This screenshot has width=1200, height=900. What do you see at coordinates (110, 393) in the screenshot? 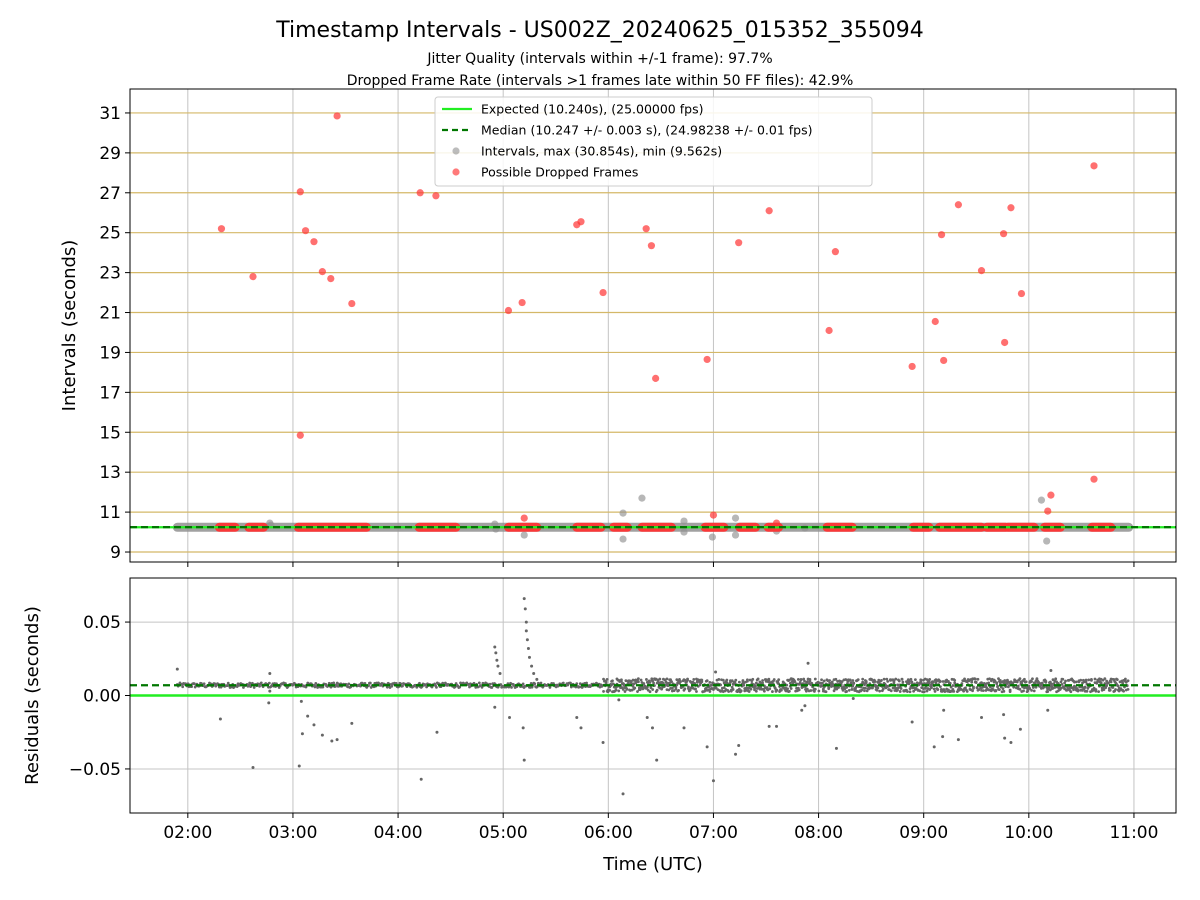
I see `intervals-y-tick-label: 17` at bounding box center [110, 393].